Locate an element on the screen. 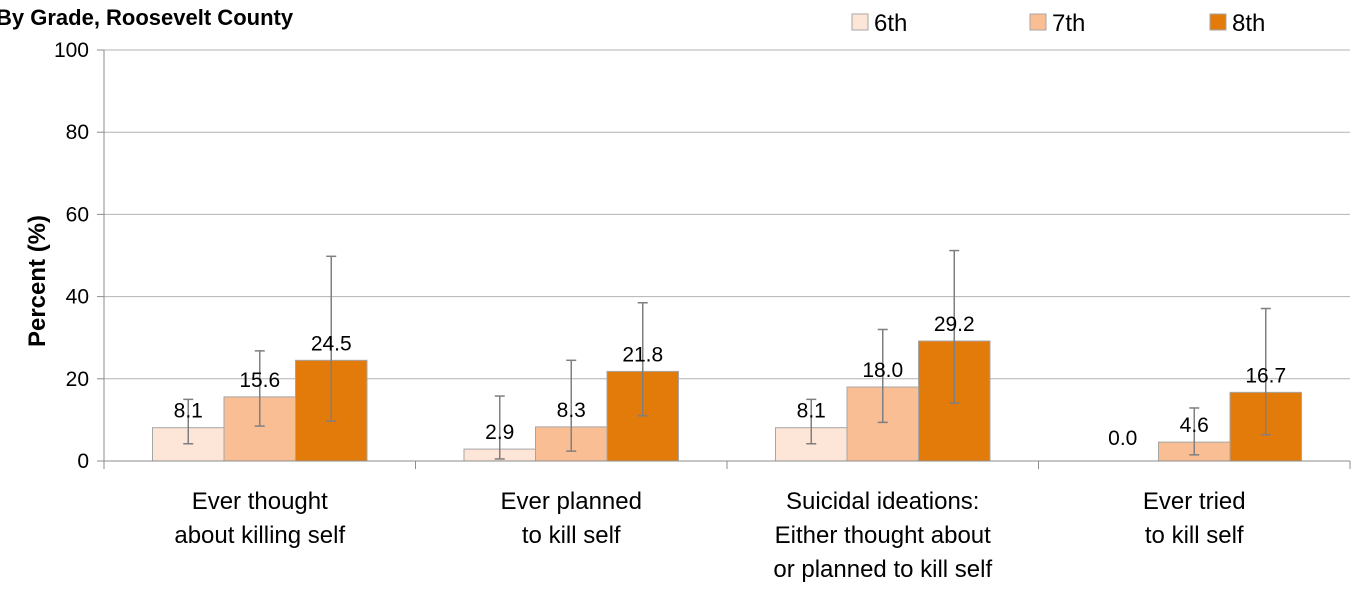  y-axis-ticks: 0 20 40 60 80 100 is located at coordinates (79, 256).